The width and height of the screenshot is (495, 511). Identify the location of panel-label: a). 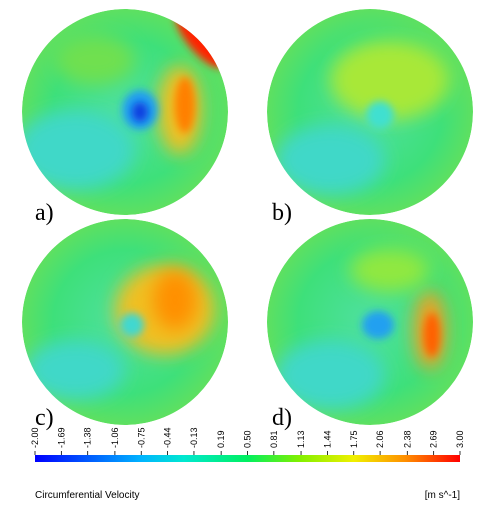
(44, 213).